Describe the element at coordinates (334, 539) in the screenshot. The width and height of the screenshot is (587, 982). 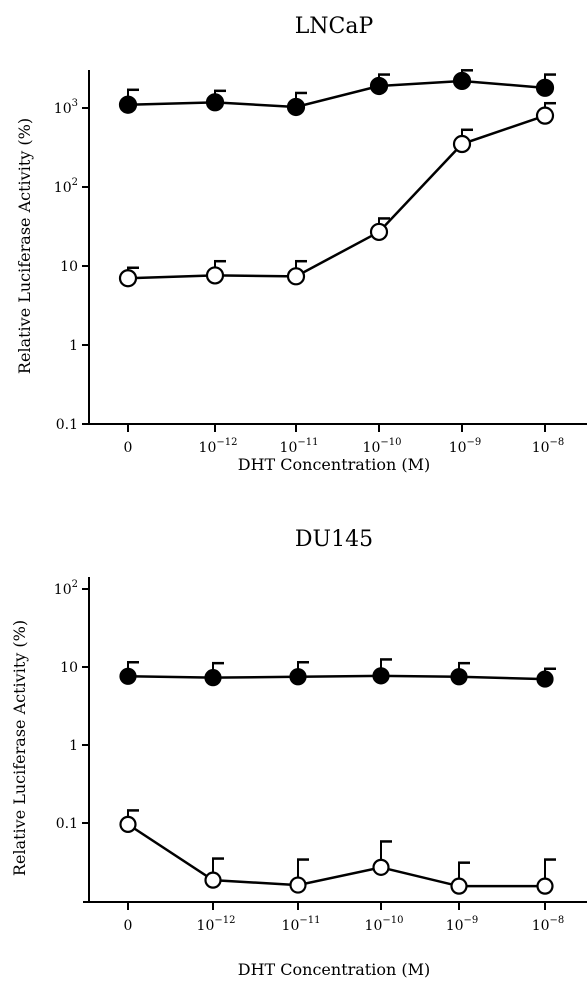
I see `chart-title: DU145` at that location.